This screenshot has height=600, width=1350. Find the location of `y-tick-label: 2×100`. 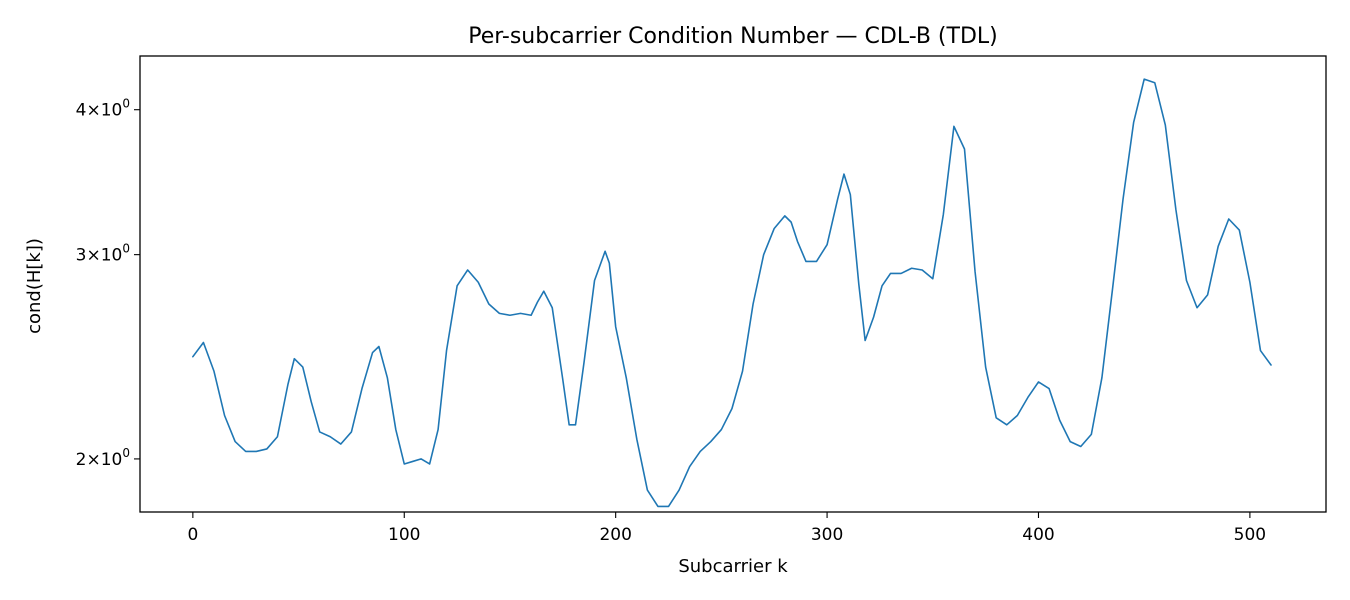

y-tick-label: 2×100 is located at coordinates (103, 458).